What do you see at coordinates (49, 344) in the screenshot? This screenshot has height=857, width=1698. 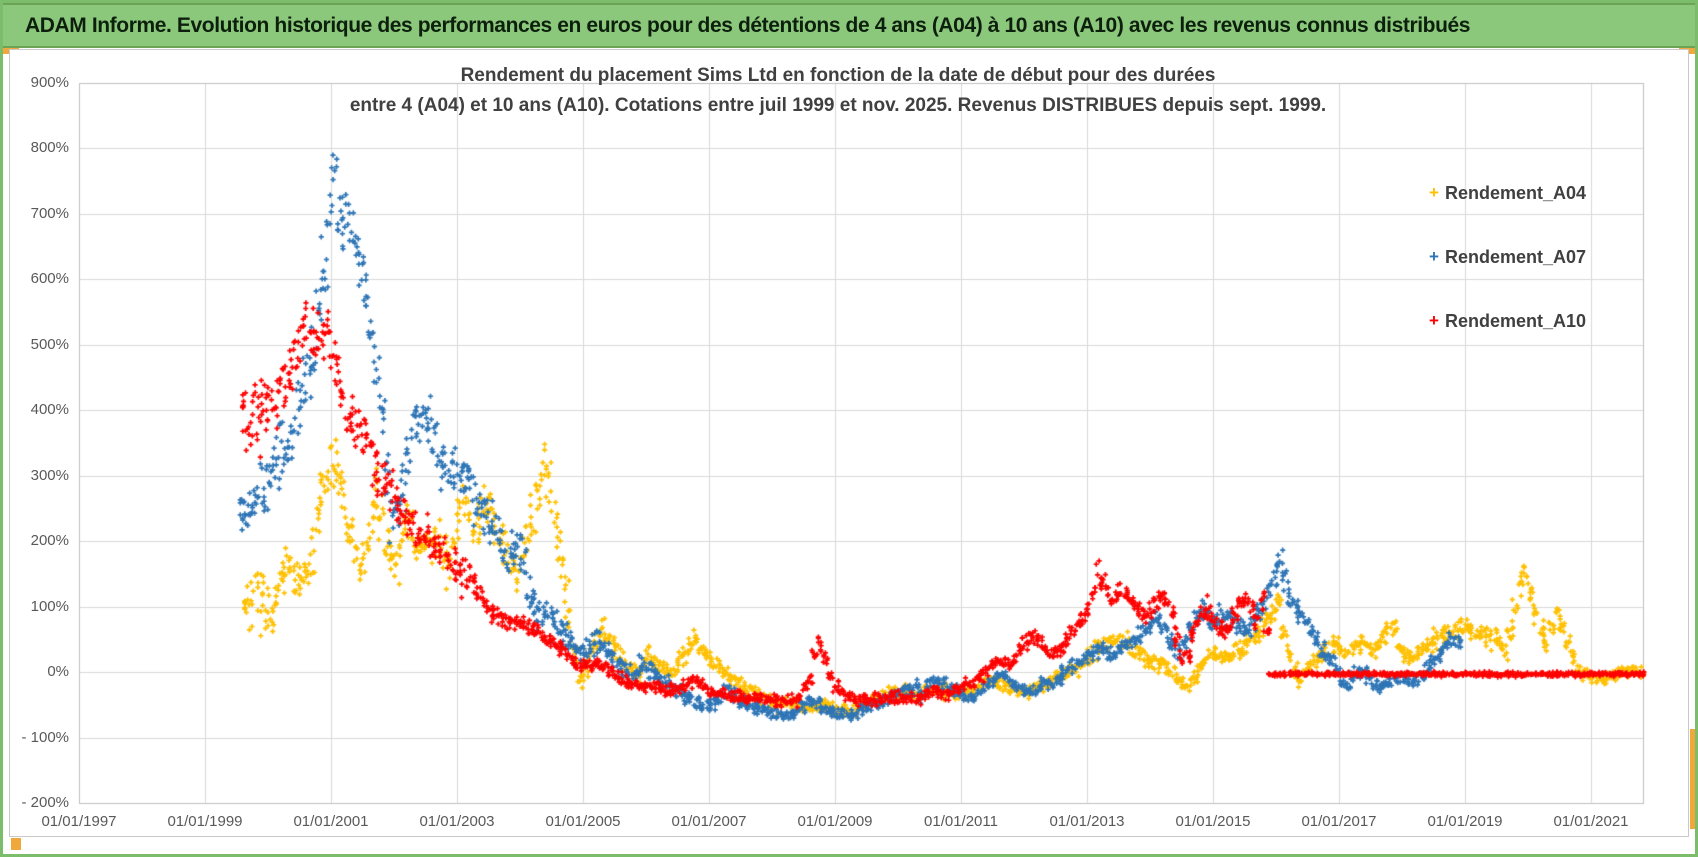 I see `y-tick-label: 500%` at bounding box center [49, 344].